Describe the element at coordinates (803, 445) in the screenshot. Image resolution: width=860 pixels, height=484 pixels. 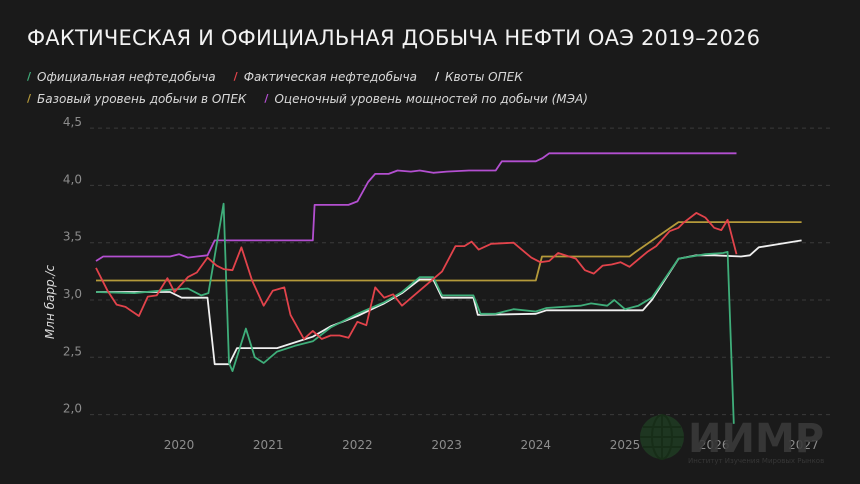
I see `x-tick-label: 2027` at that location.